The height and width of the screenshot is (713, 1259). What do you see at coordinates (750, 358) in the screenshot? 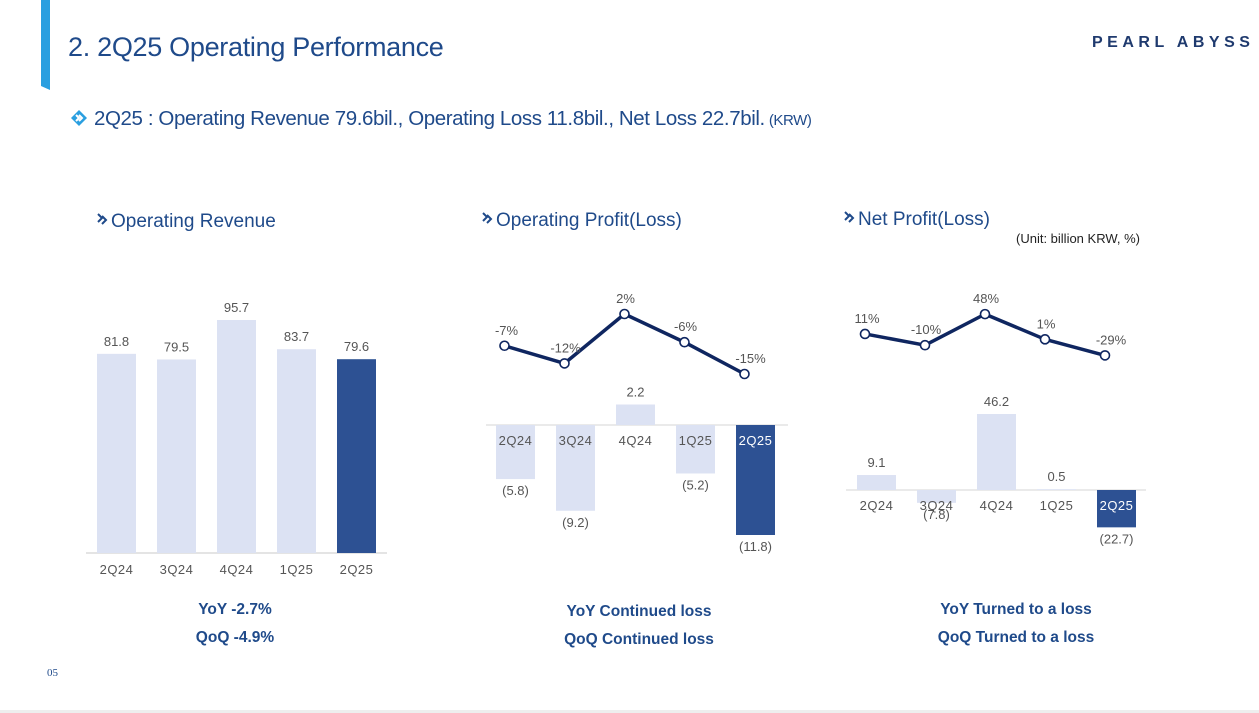
I see `margin-label: -15%` at bounding box center [750, 358].